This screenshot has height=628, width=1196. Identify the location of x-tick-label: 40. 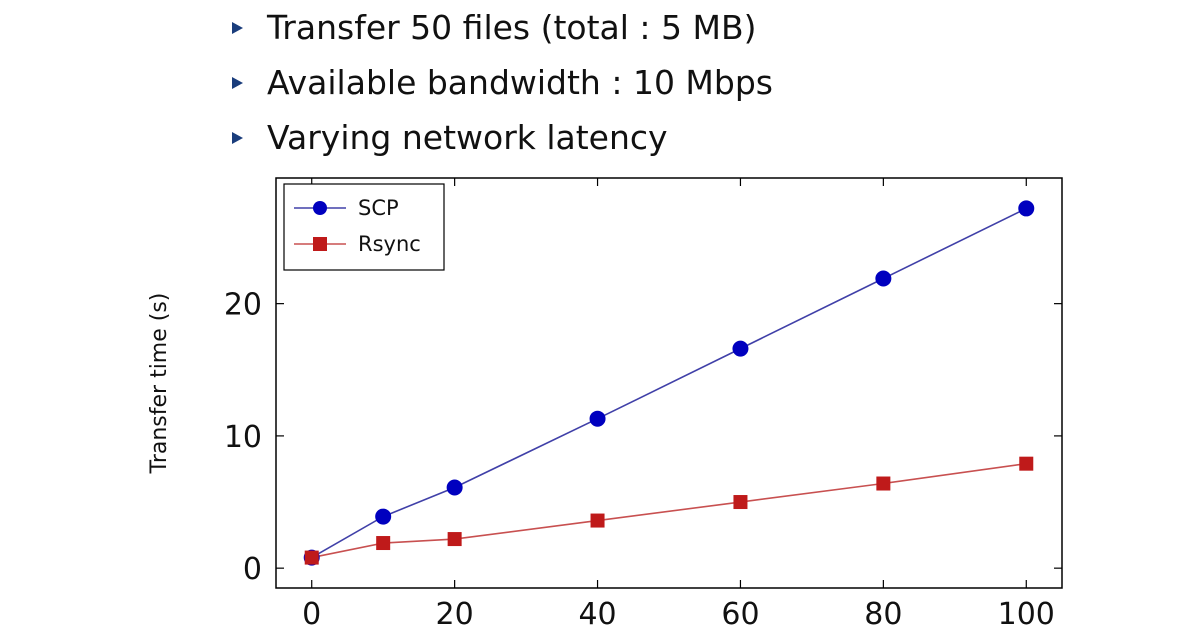
(597, 612).